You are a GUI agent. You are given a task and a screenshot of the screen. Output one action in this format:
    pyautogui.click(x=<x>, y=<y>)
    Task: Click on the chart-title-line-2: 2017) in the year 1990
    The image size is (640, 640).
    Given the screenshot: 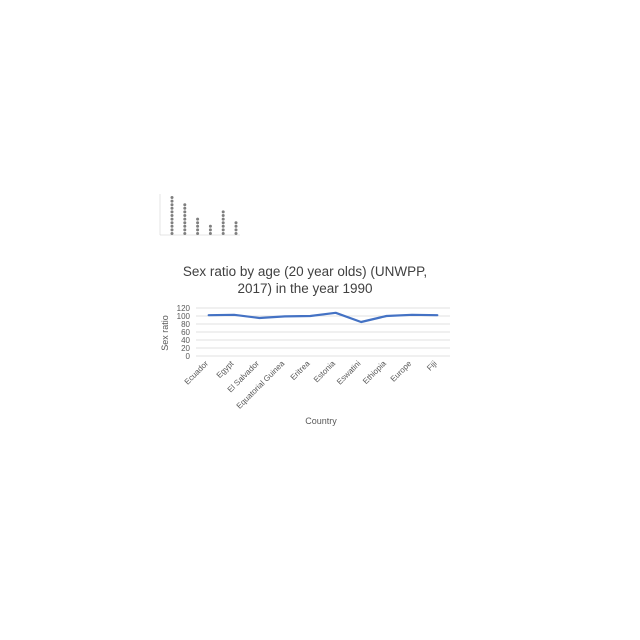 What is the action you would take?
    pyautogui.click(x=304, y=288)
    